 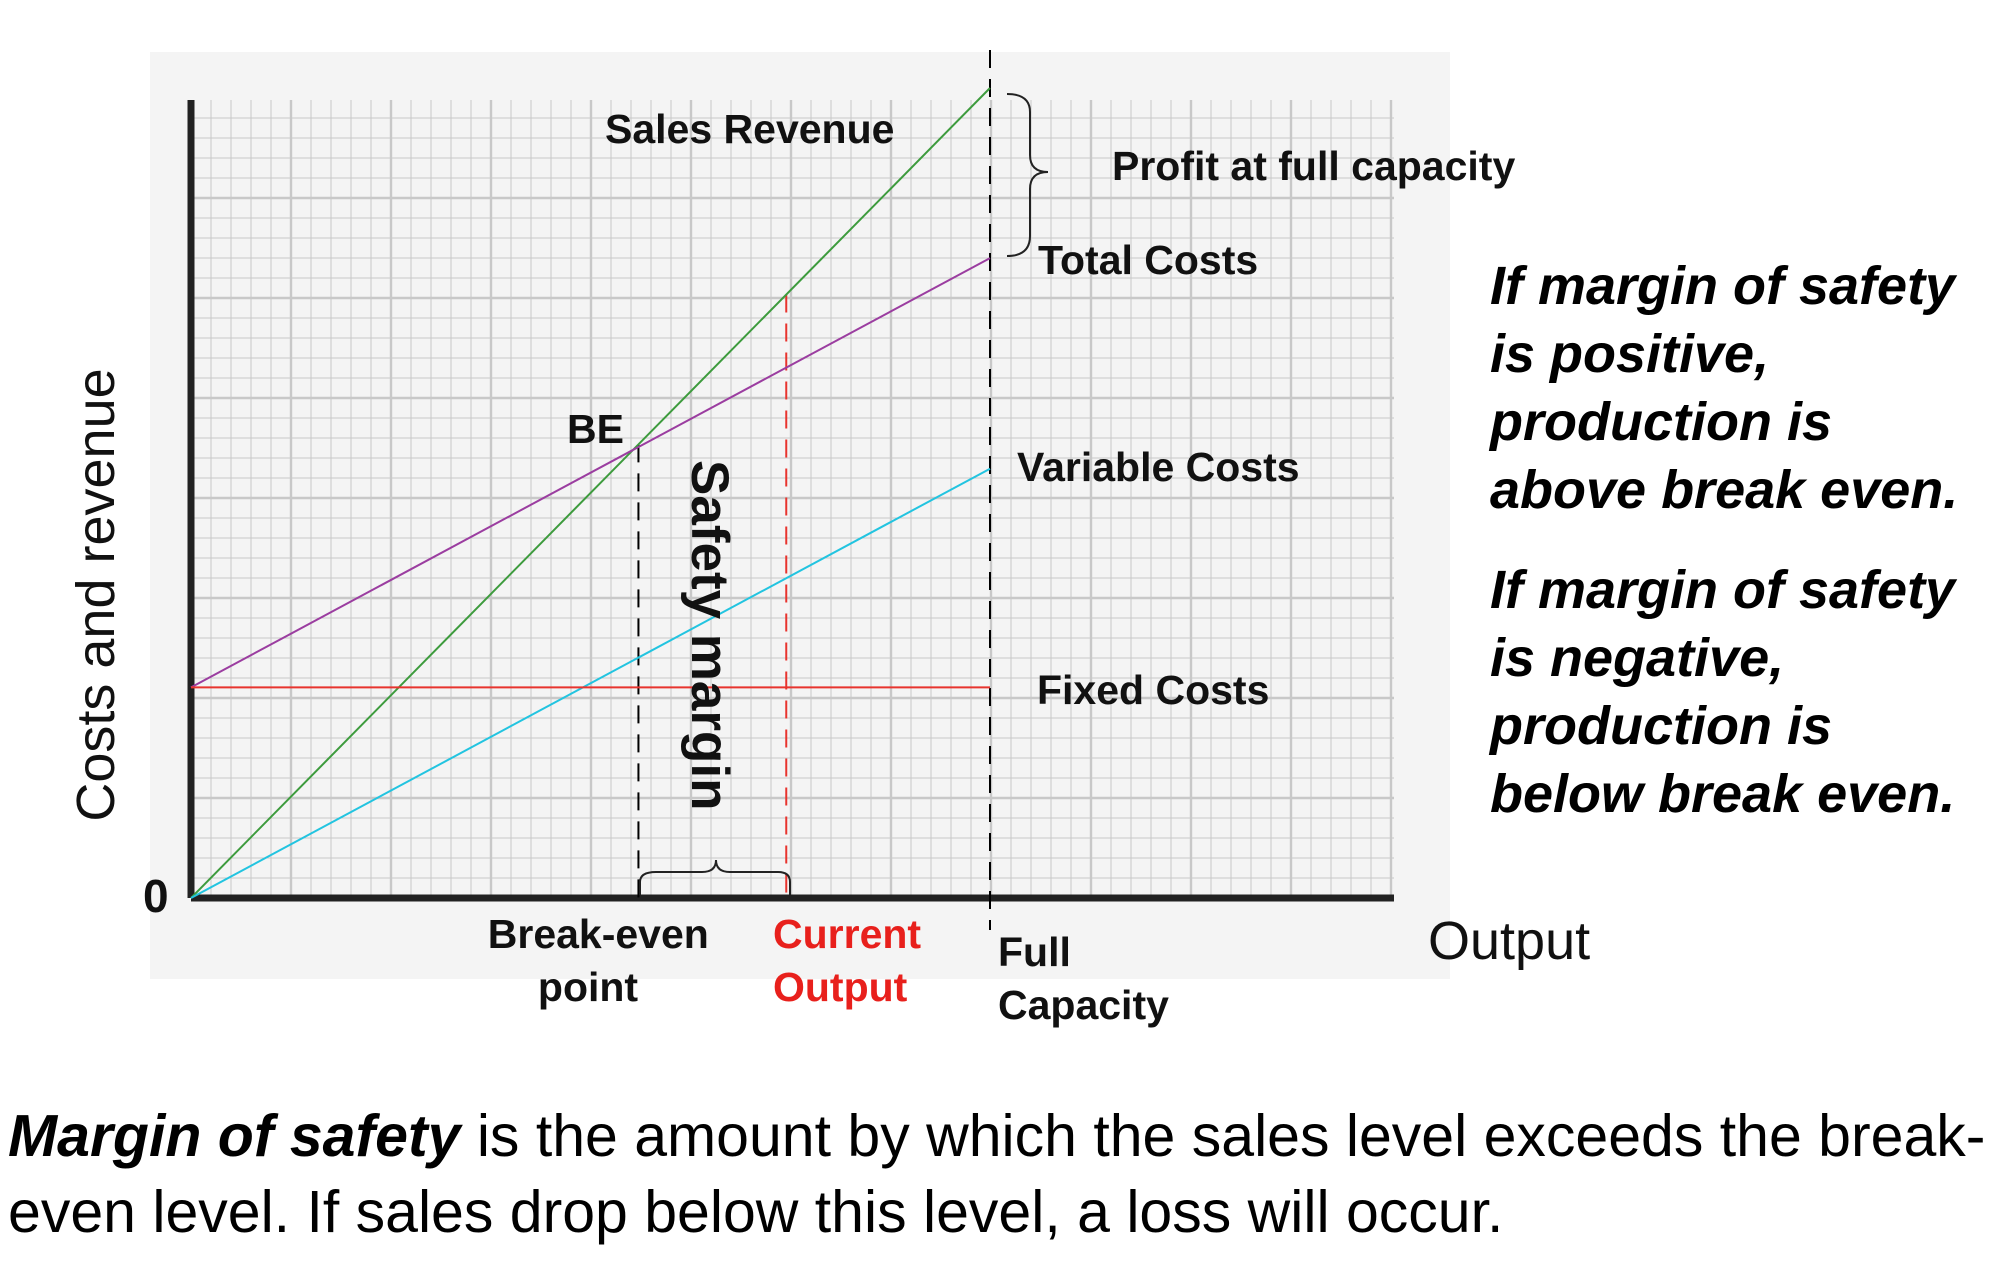 What do you see at coordinates (1153, 690) in the screenshot?
I see `fixed-costs-label: Fixed Costs` at bounding box center [1153, 690].